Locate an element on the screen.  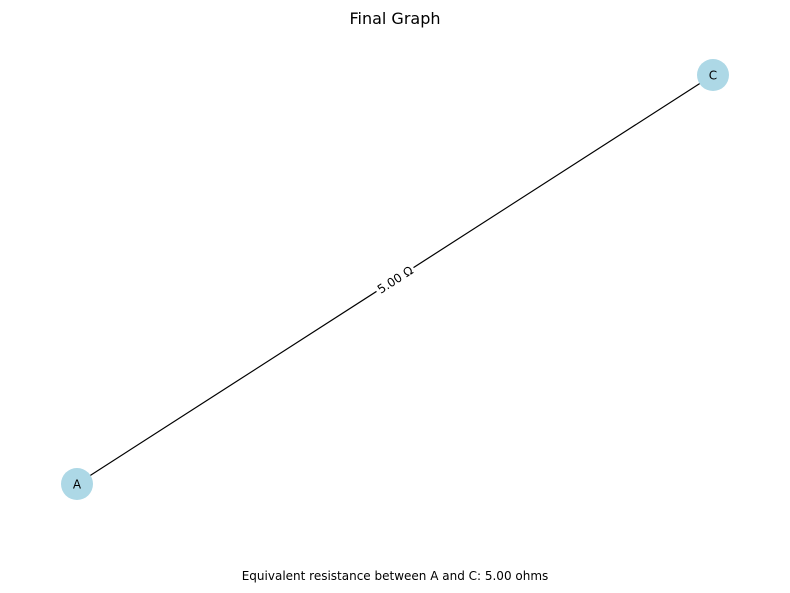
graph-title: Final Graph is located at coordinates (394, 18).